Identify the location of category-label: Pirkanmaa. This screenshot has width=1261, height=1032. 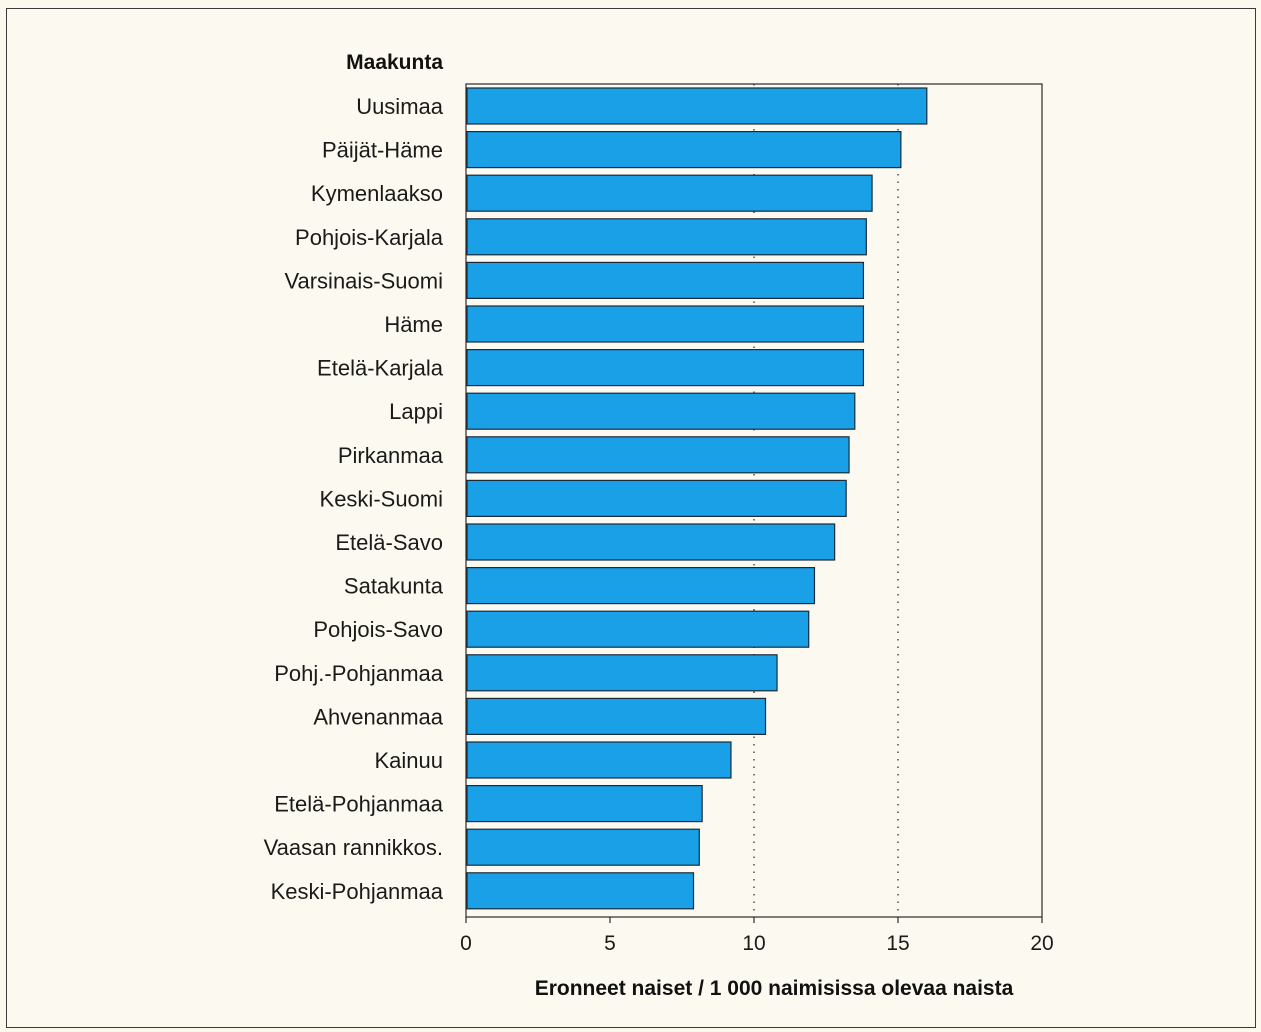
(391, 455).